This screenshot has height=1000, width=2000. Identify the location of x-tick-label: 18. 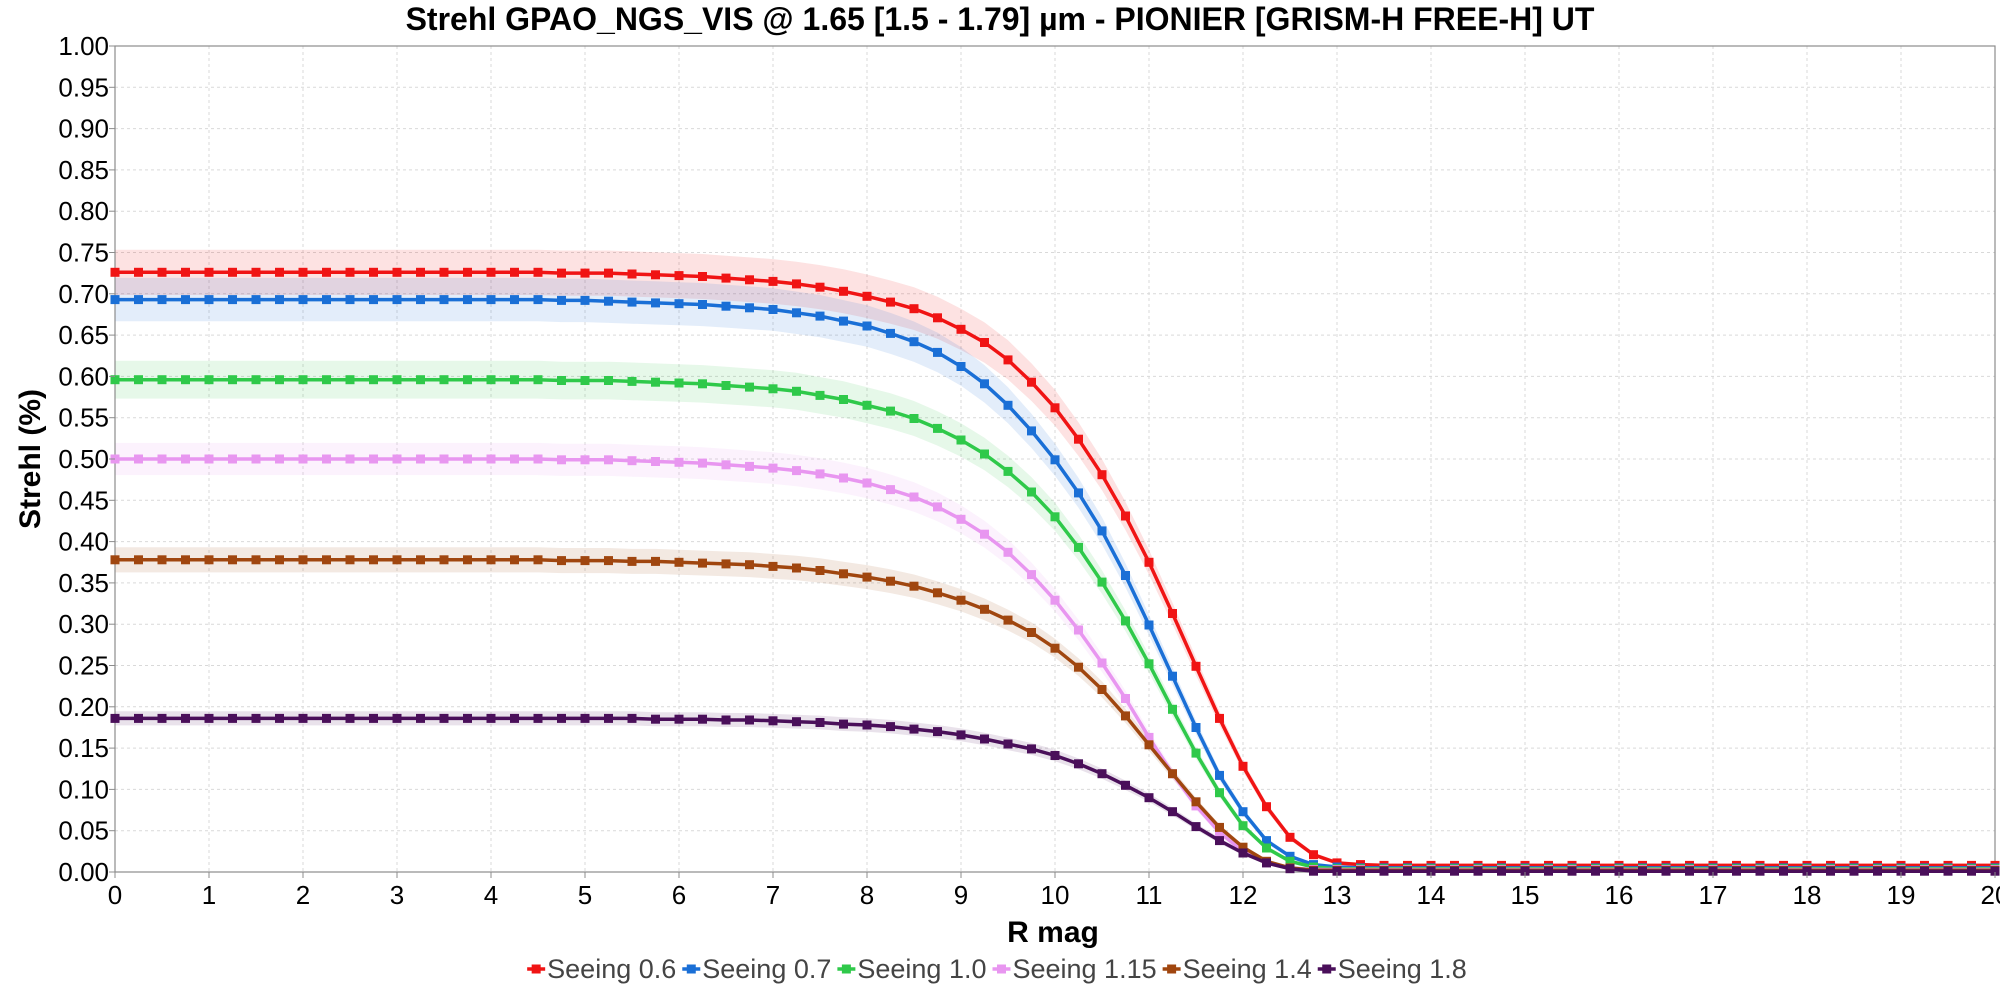
(1807, 895).